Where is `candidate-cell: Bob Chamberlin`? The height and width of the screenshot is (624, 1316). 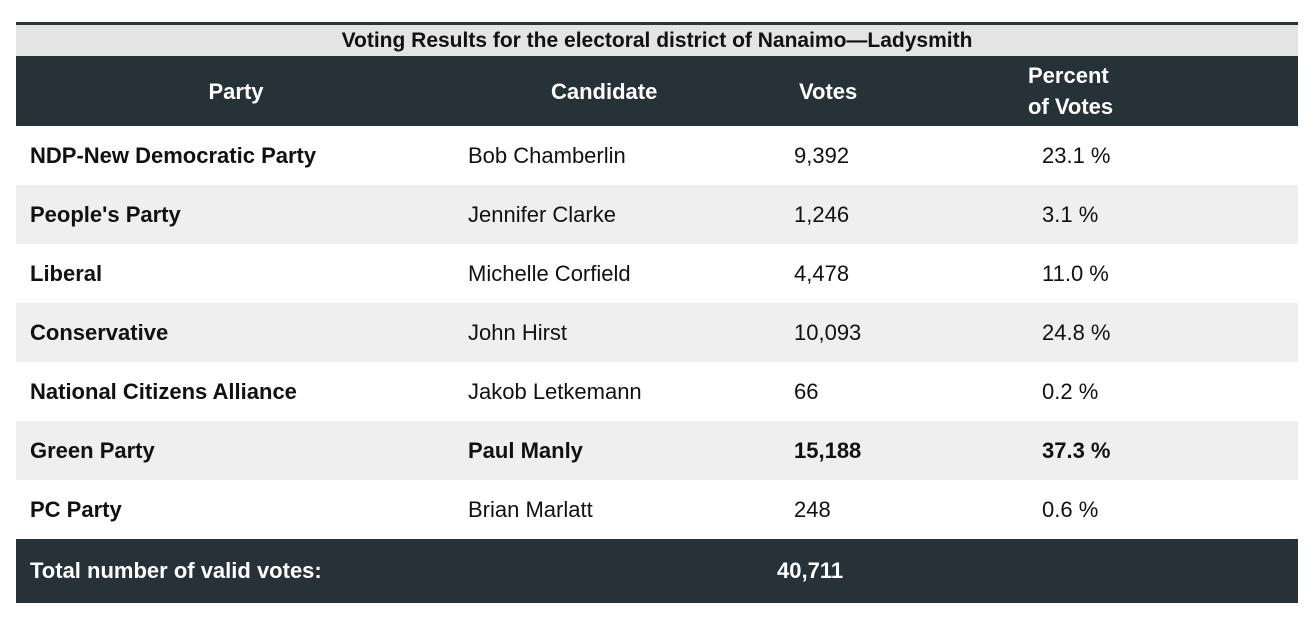 candidate-cell: Bob Chamberlin is located at coordinates (547, 155).